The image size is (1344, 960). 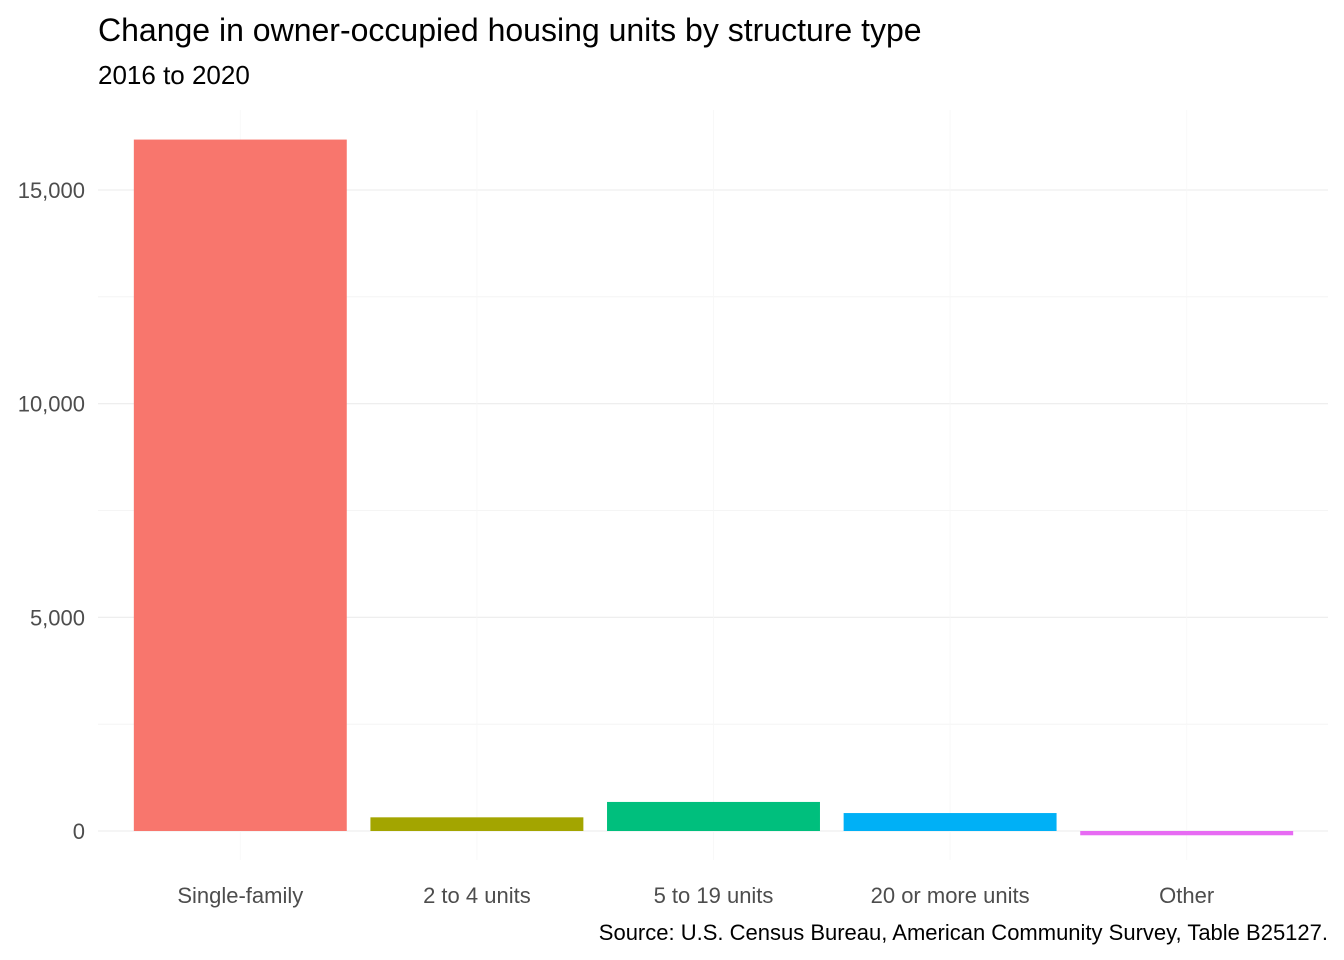 I want to click on x-tick-label: Single-family, so click(x=240, y=895).